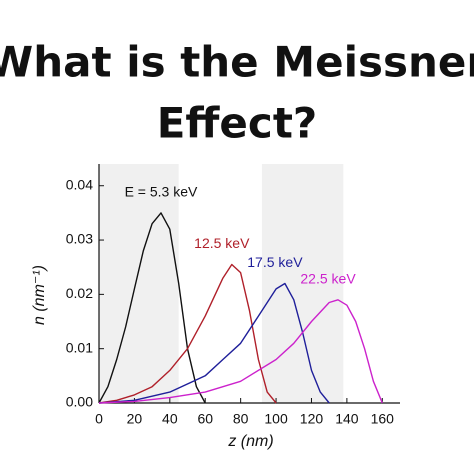 Image resolution: width=474 pixels, height=474 pixels. I want to click on series-label: 22.5 keV, so click(328, 278).